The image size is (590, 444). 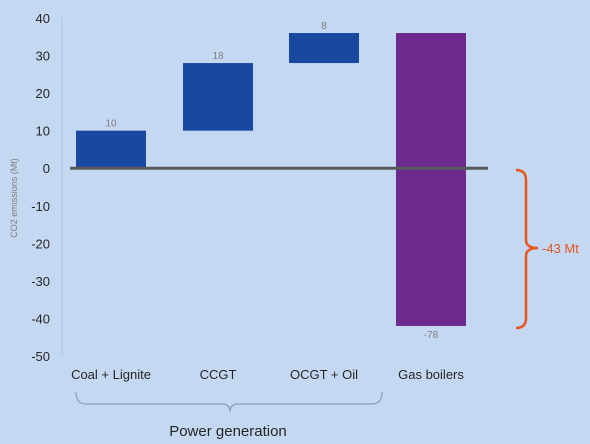 I want to click on y-tick-label: 30, so click(x=43, y=56).